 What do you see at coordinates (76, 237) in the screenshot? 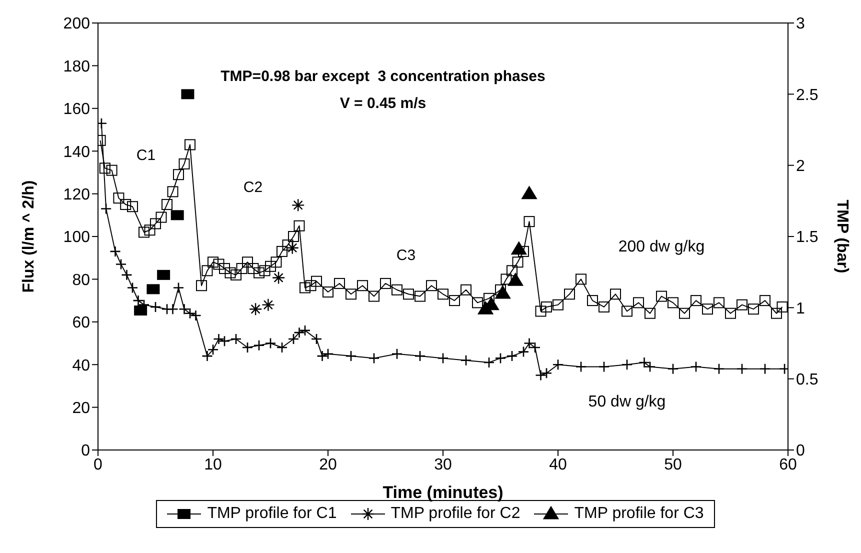
I see `y-tick-label: 100` at bounding box center [76, 237].